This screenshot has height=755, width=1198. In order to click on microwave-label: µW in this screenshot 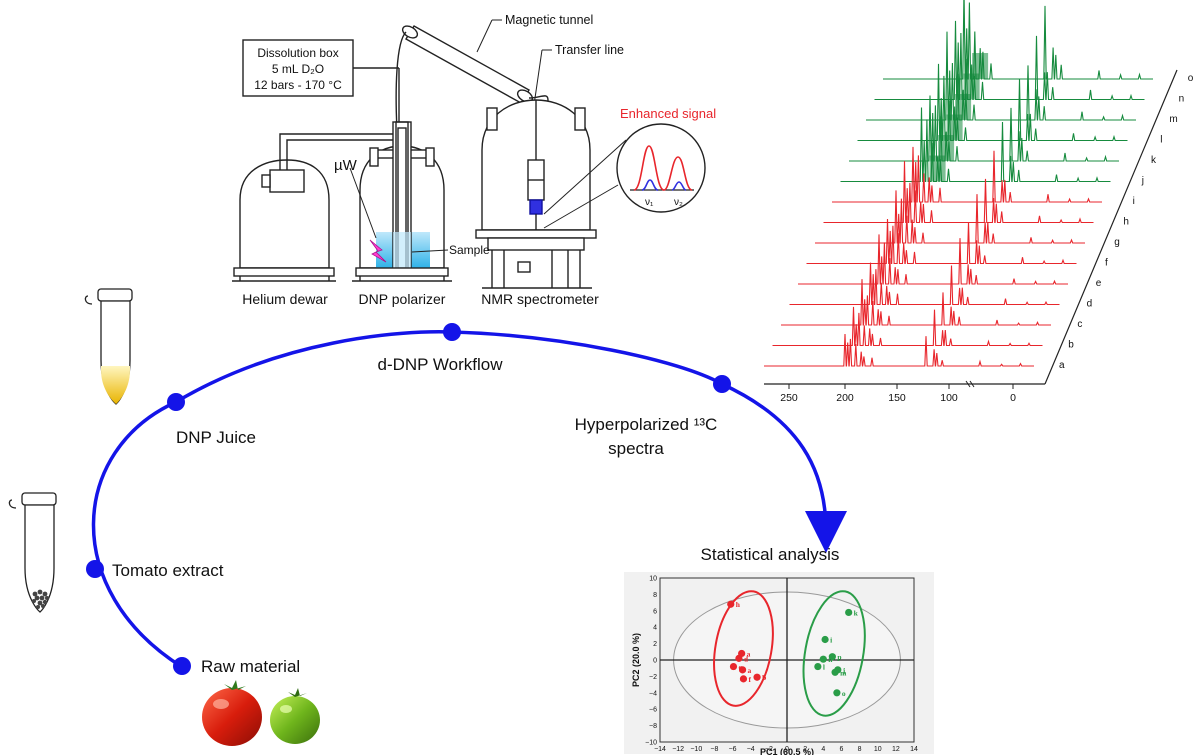, I will do `click(346, 165)`.